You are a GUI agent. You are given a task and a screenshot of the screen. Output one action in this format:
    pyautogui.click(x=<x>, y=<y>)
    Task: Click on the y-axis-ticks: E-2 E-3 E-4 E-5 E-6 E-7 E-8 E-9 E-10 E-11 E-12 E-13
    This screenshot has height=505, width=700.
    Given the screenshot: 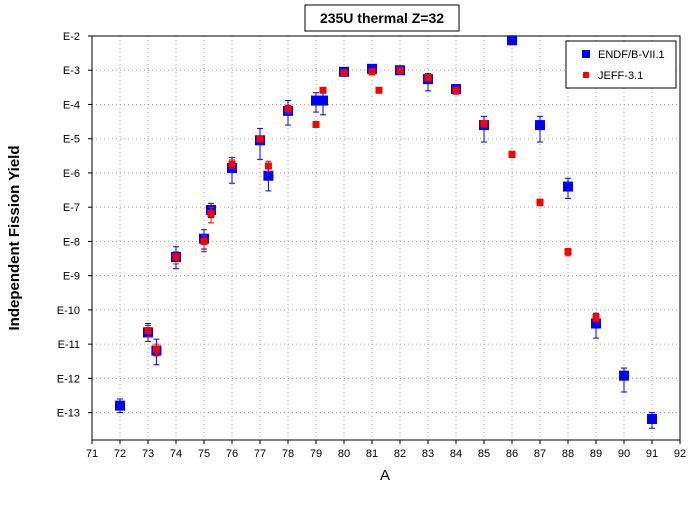 What is the action you would take?
    pyautogui.click(x=74, y=225)
    